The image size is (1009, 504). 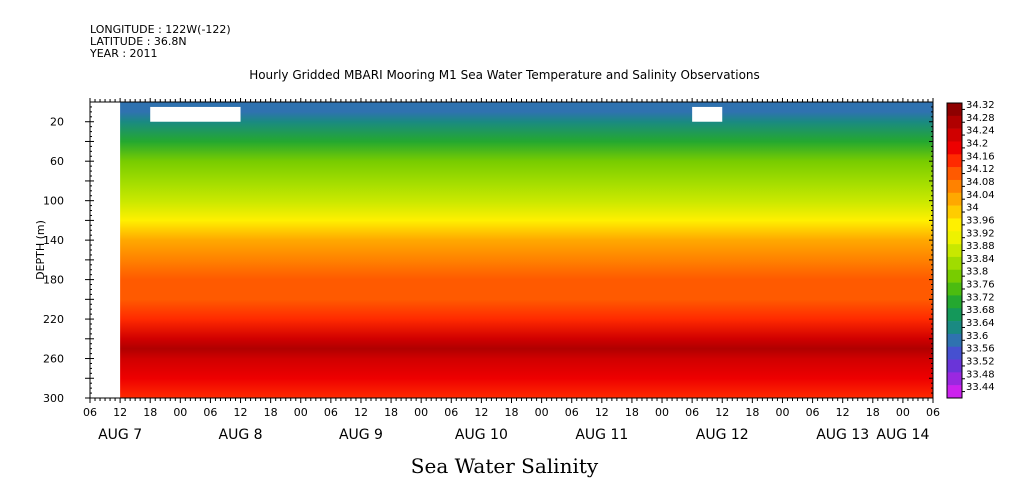 I want to click on y-tick-label: 20, so click(x=57, y=122).